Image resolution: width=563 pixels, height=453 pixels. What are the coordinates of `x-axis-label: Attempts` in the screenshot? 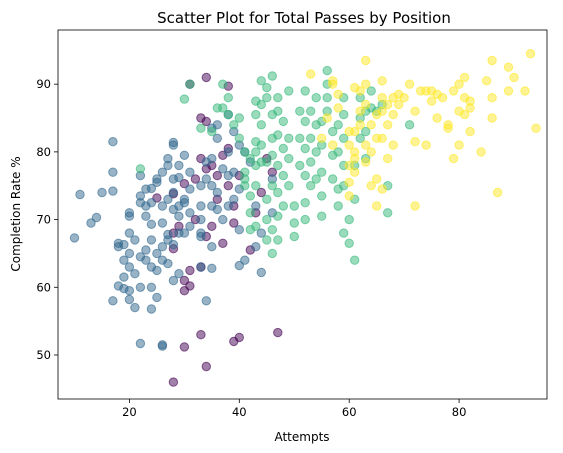 It's located at (301, 437).